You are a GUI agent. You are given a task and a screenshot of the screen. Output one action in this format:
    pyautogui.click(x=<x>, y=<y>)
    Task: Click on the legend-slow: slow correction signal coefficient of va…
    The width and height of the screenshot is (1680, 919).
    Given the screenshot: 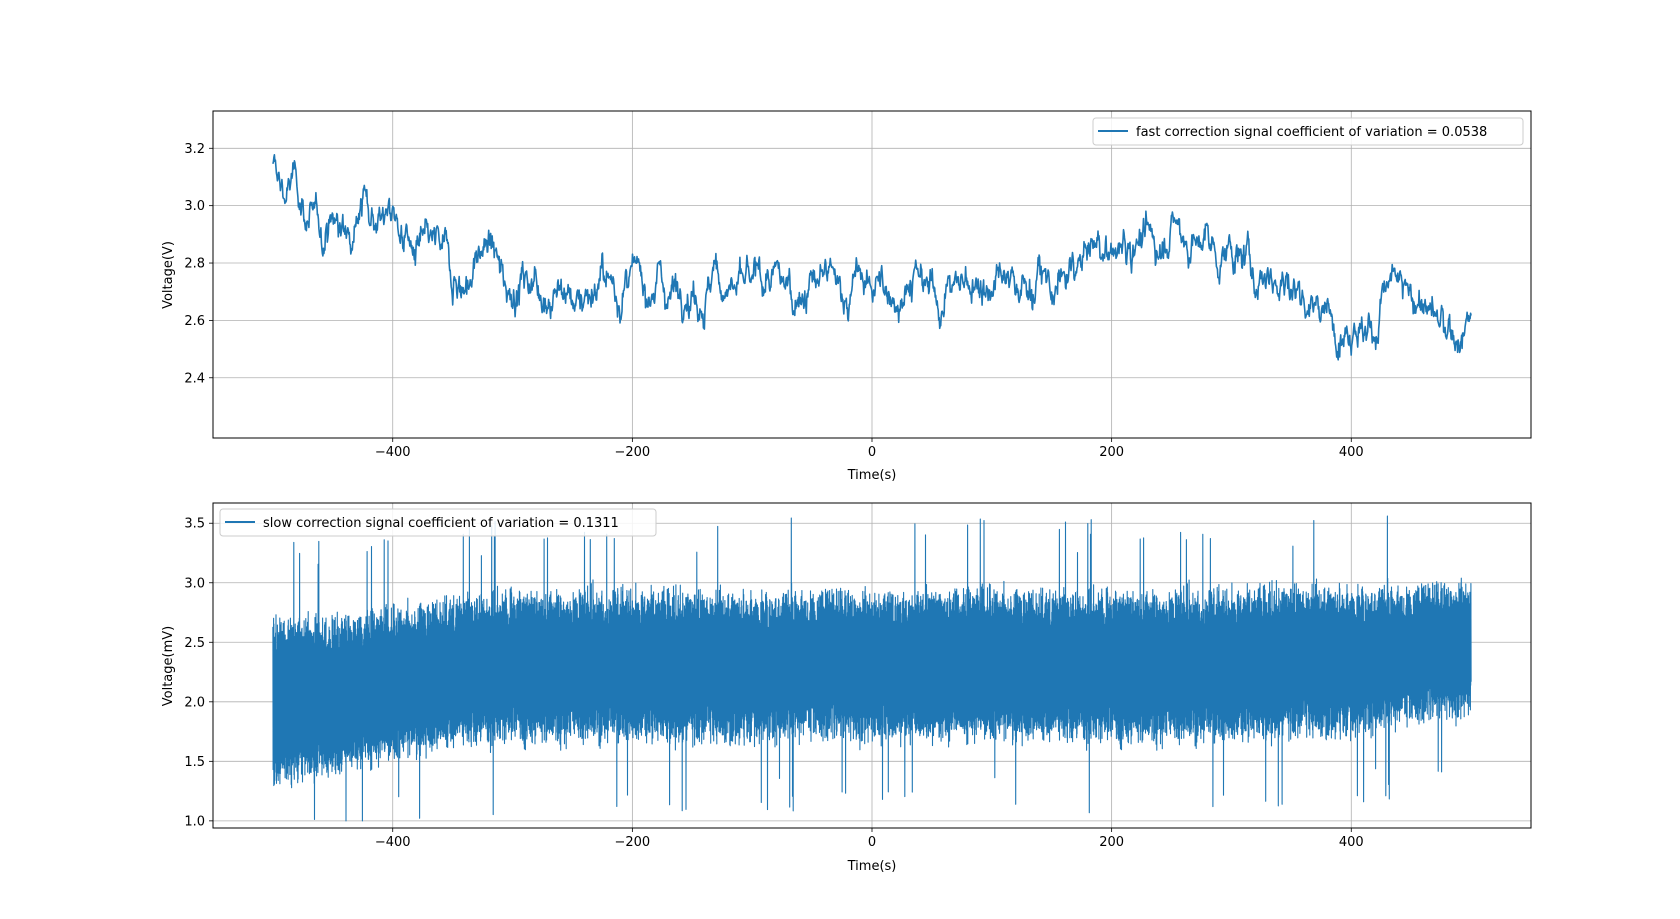 What is the action you would take?
    pyautogui.click(x=438, y=522)
    